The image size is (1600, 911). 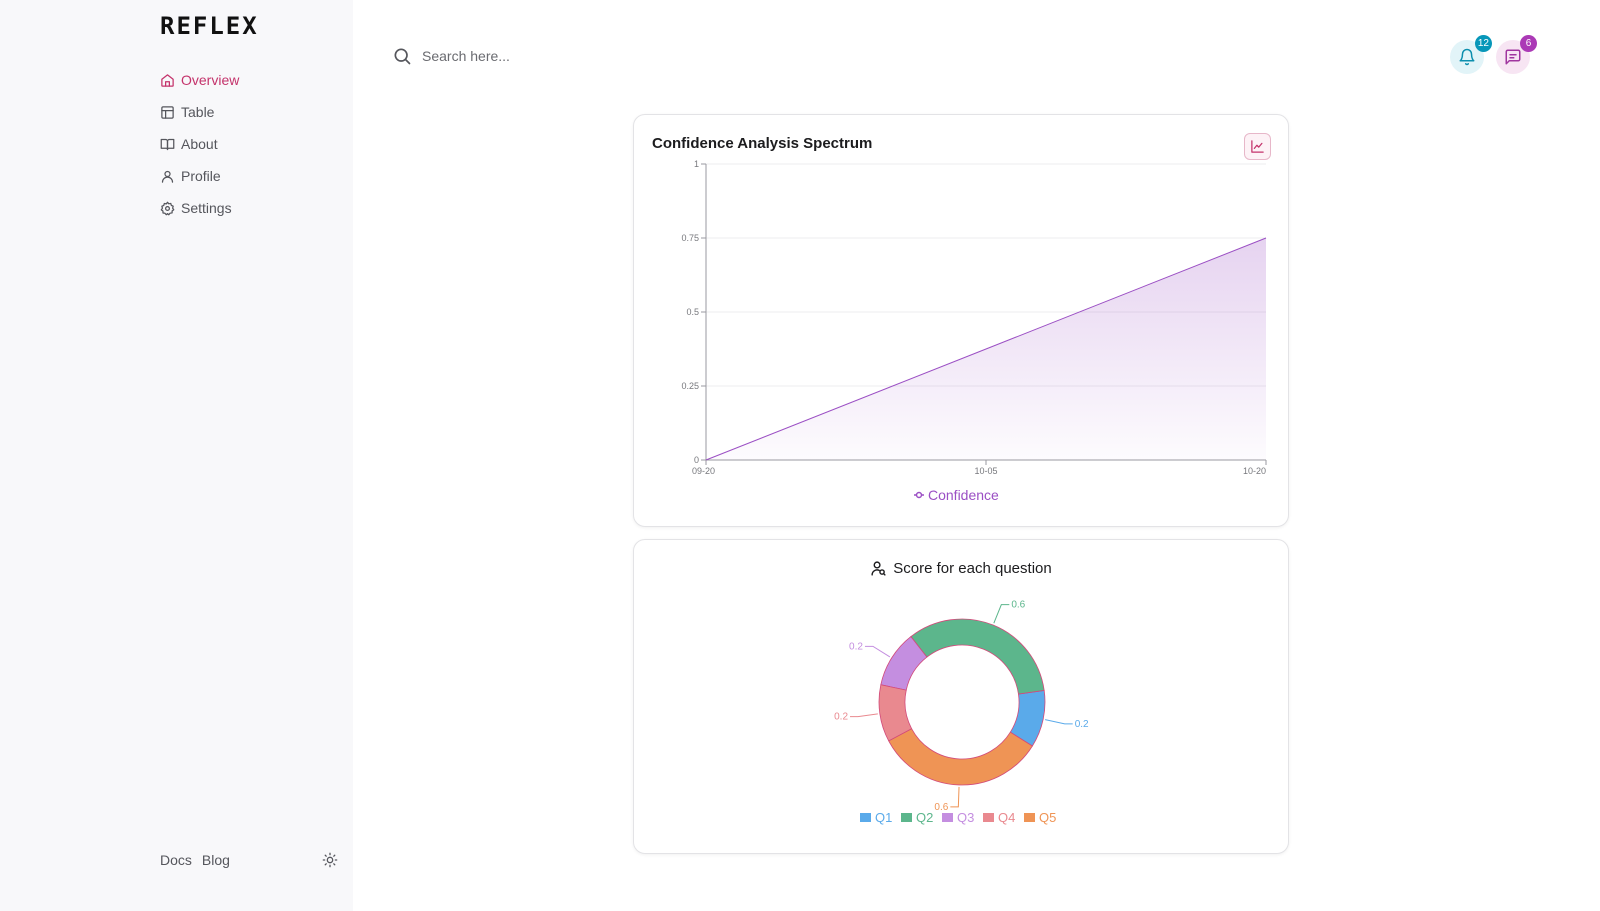 What do you see at coordinates (883, 817) in the screenshot?
I see `legend-label-q1: Q1` at bounding box center [883, 817].